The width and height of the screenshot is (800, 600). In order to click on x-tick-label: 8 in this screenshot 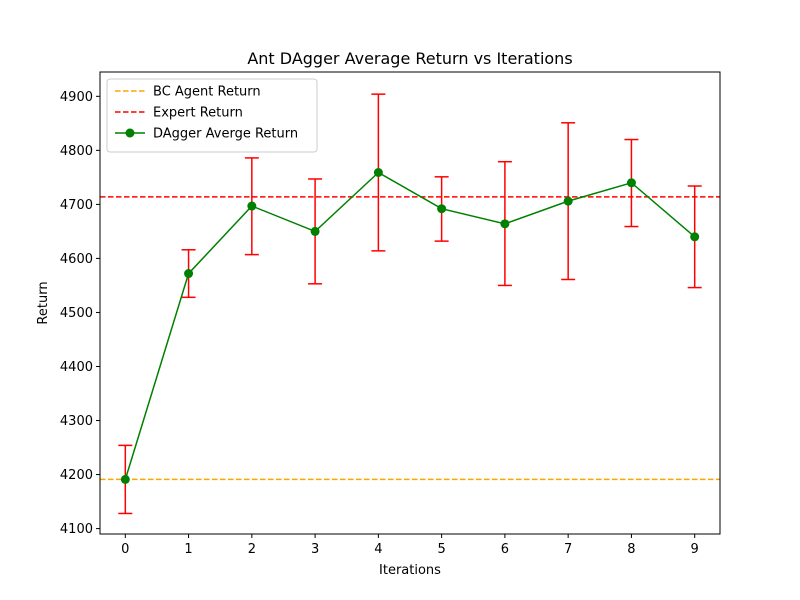, I will do `click(631, 549)`.